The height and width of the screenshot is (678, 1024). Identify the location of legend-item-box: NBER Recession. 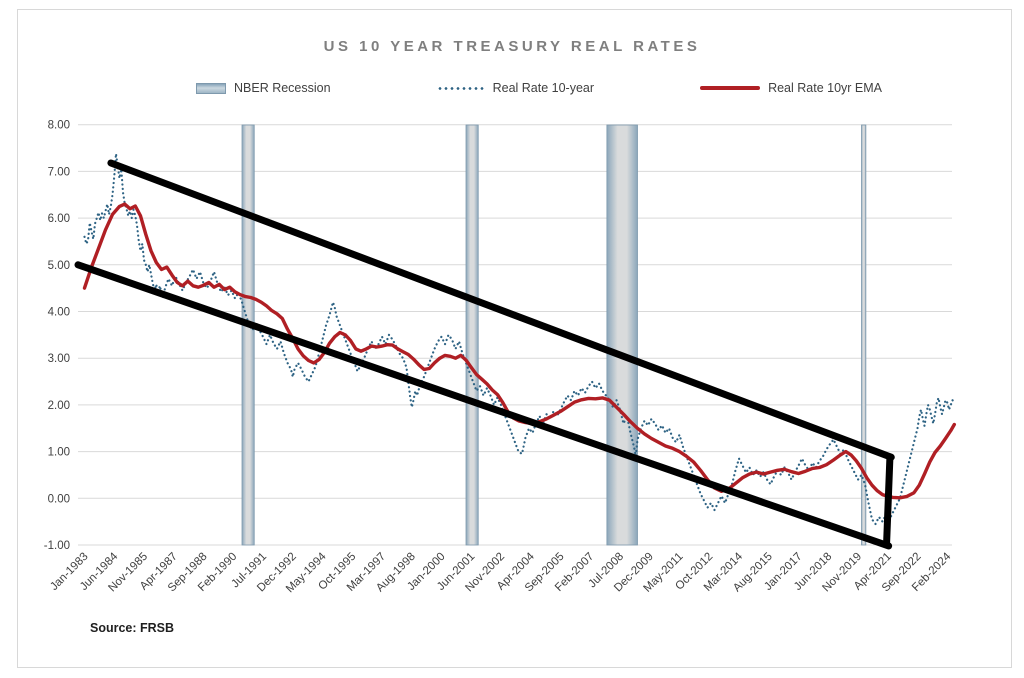
(263, 88).